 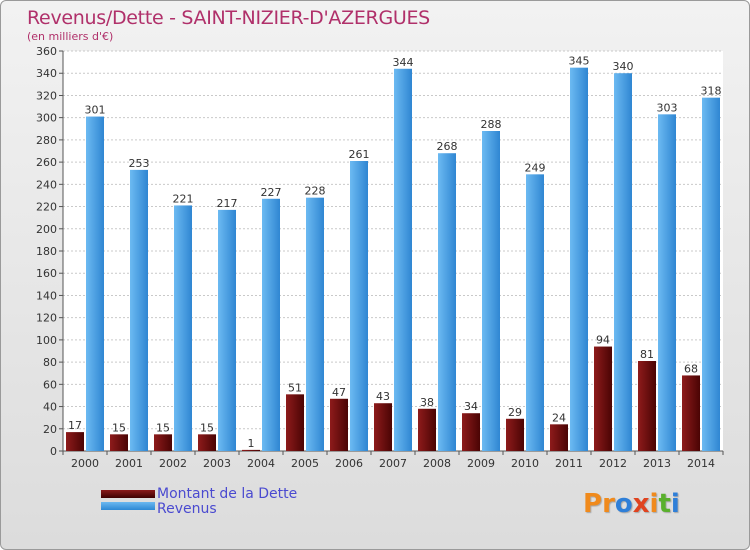 I want to click on logo-letter: P, so click(x=593, y=504).